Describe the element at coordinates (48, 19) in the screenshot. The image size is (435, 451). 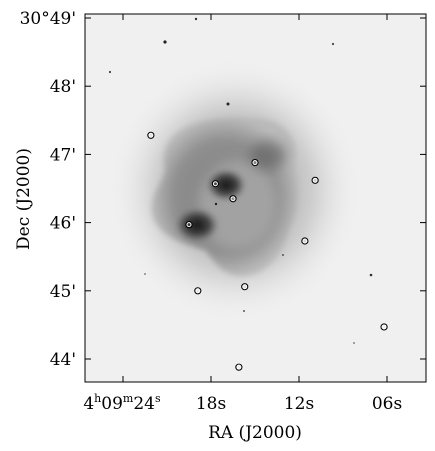
I see `y-tick-label: 30°49'` at that location.